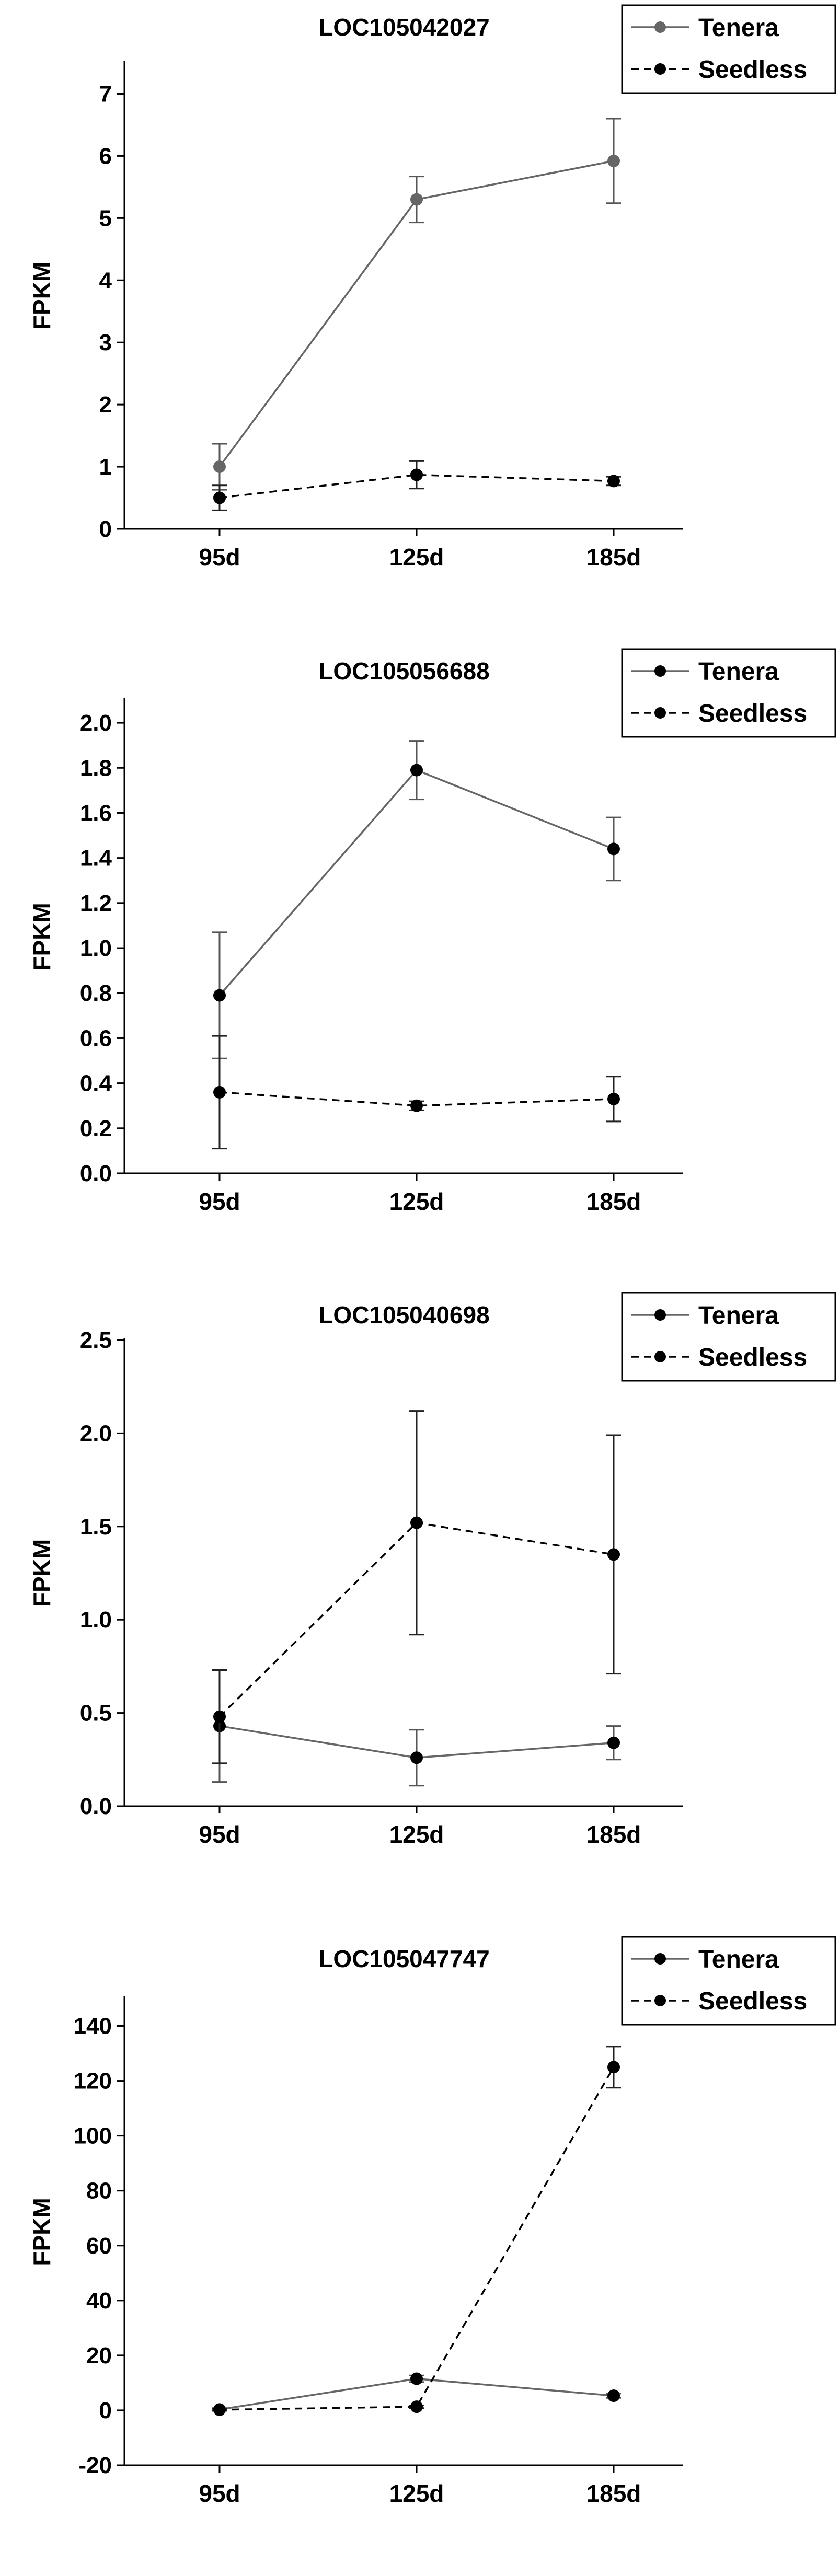 This screenshot has width=840, height=2576. Describe the element at coordinates (96, 903) in the screenshot. I see `y-tick-label: 1.2` at that location.